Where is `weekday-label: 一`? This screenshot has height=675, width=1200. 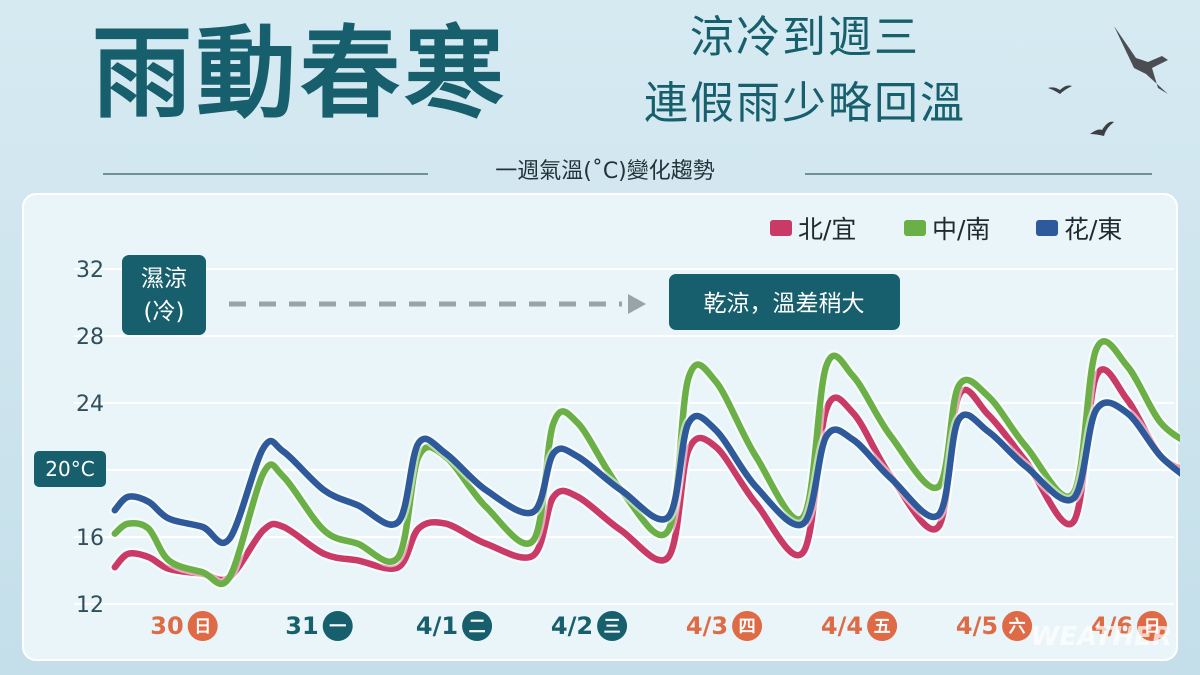 weekday-label: 一 is located at coordinates (337, 627).